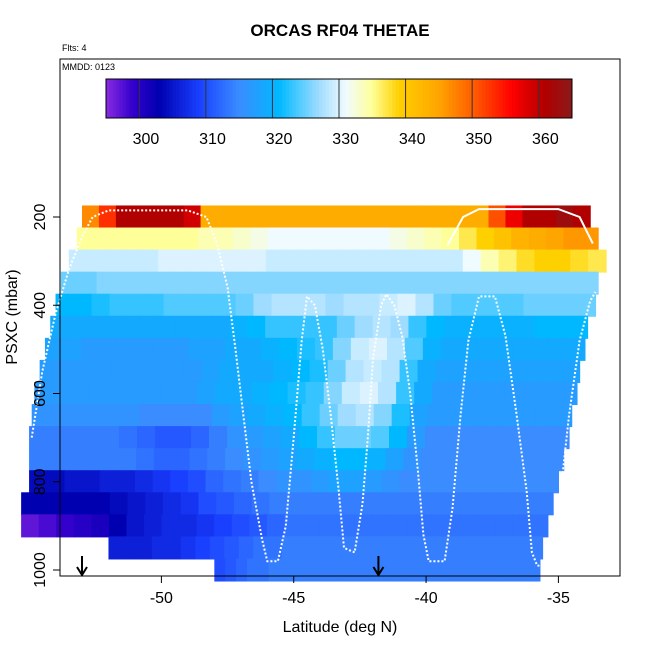  I want to click on y-axis-label: PSXC (mbar), so click(12, 316).